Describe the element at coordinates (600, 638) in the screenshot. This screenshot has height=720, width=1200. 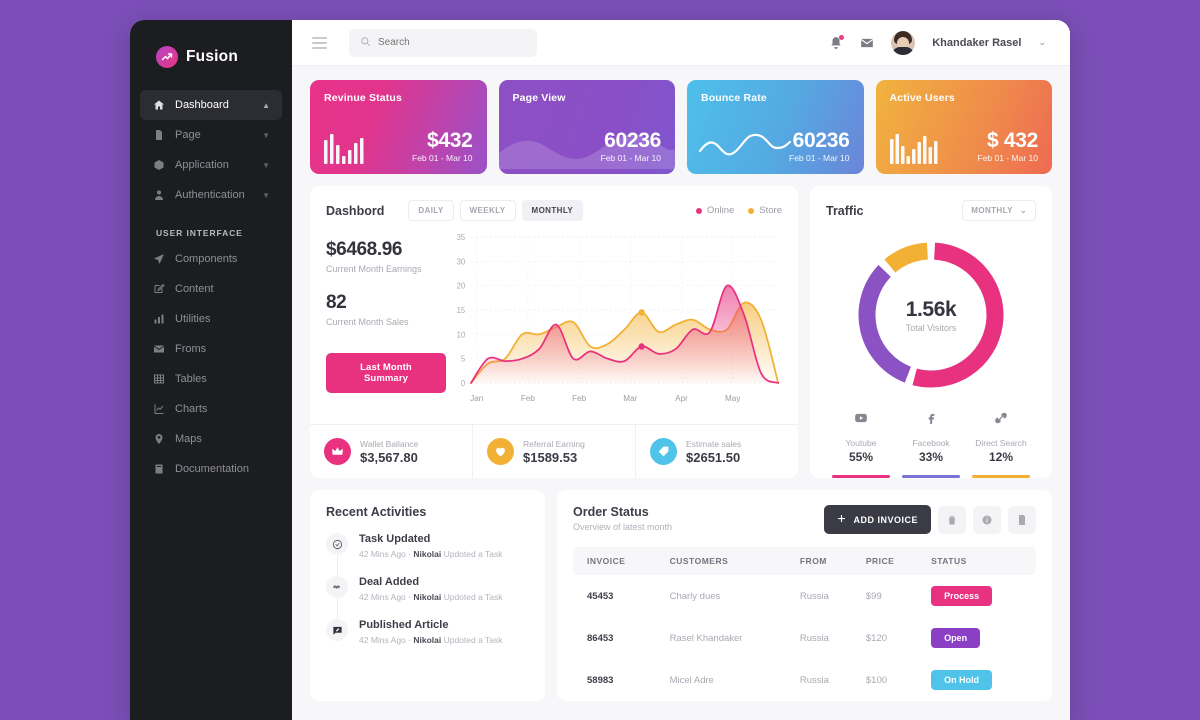
I see `cell-invoice: 86453` at that location.